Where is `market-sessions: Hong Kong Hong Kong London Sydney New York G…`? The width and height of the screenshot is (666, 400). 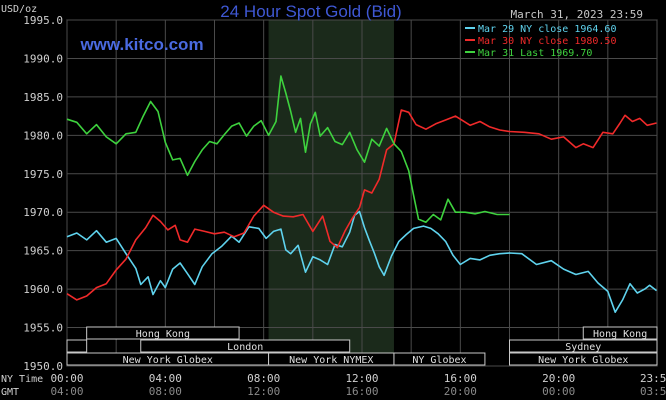 market-sessions: Hong Kong Hong Kong London Sydney New York G… is located at coordinates (362, 346).